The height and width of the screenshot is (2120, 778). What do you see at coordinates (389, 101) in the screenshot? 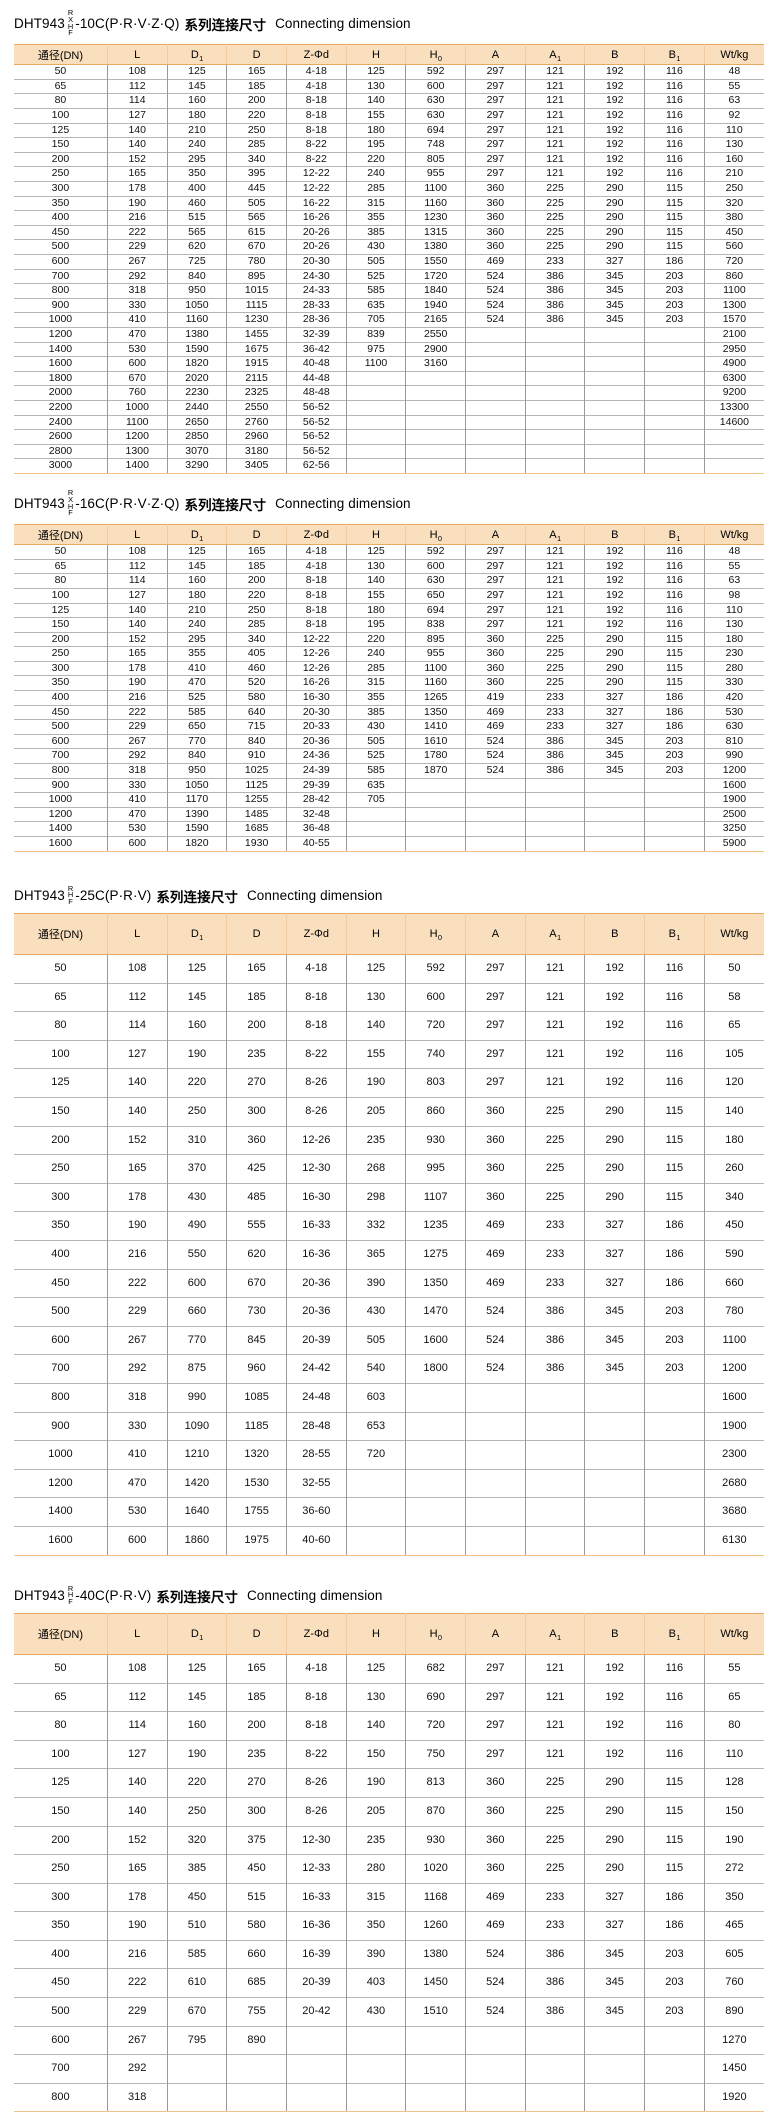
I see `table-row: 80 114 160 200 8-18 140 630 297 121 192 116 63` at bounding box center [389, 101].